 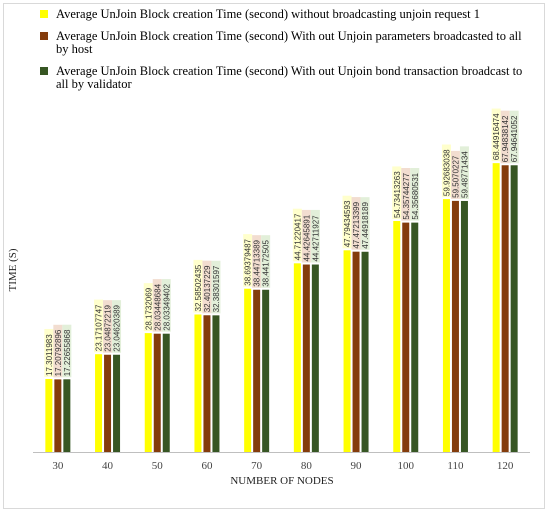 I want to click on data-label-series-1-100: 54.73413263, so click(x=397, y=193).